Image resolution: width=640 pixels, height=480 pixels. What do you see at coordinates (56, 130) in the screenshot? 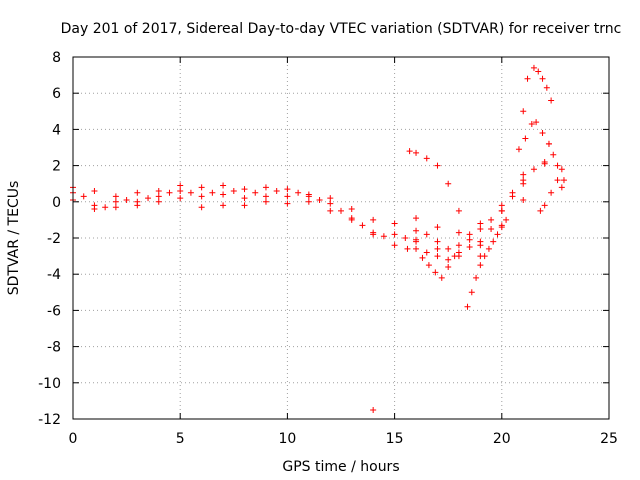
I see `y-tick-label: 4` at bounding box center [56, 130].